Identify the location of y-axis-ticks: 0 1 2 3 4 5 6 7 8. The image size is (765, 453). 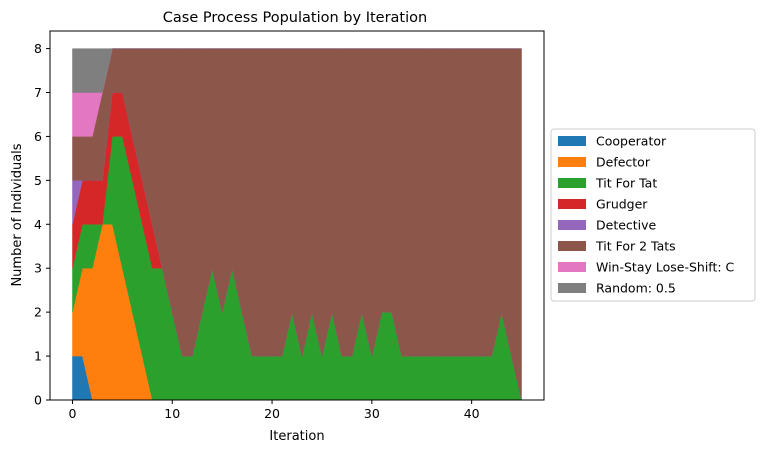
(42, 224).